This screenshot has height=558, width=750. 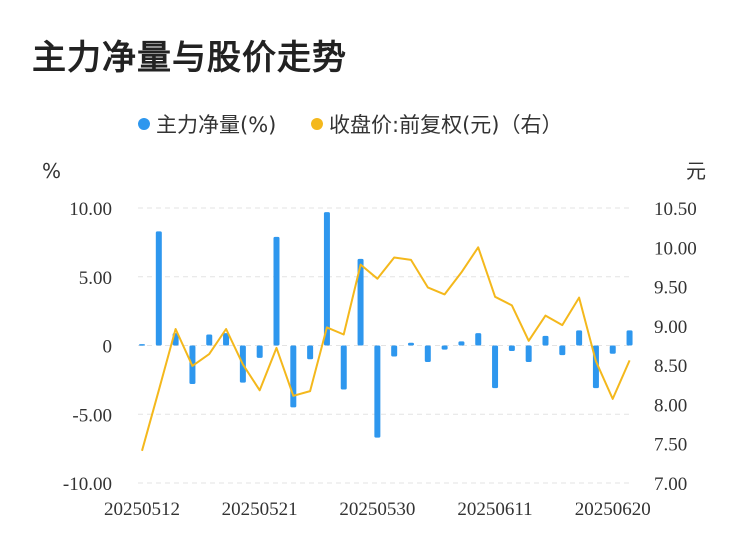 What do you see at coordinates (675, 209) in the screenshot?
I see `right-tick-label: 10.50` at bounding box center [675, 209].